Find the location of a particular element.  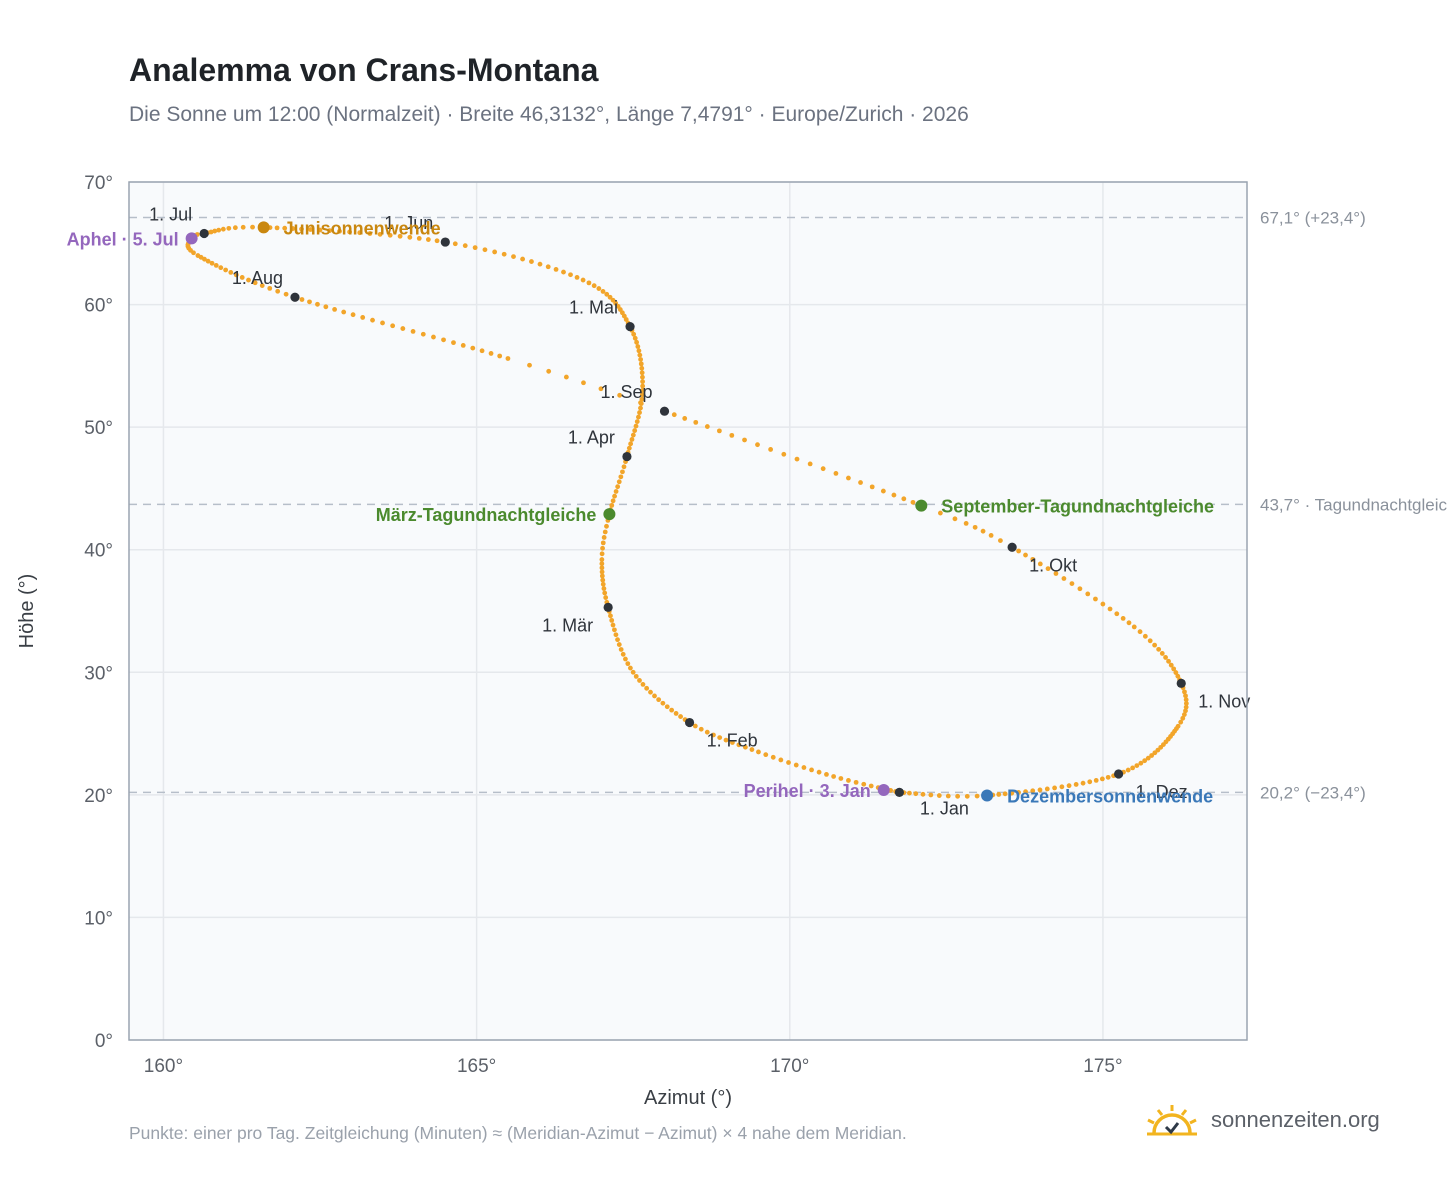

month-label: 1. Sep is located at coordinates (626, 392).